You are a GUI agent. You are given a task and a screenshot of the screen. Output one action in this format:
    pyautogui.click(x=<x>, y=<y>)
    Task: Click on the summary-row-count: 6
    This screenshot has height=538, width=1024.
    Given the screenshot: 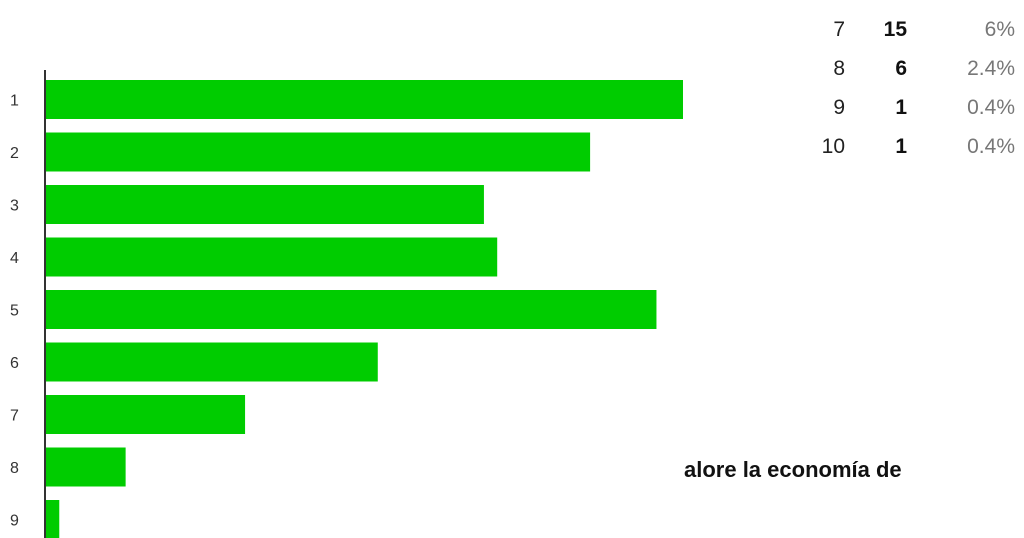 What is the action you would take?
    pyautogui.click(x=901, y=68)
    